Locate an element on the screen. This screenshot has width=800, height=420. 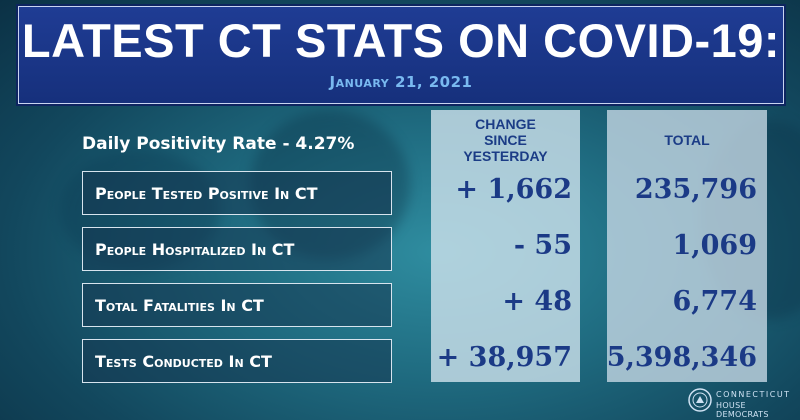
stat-label-tests-conducted: Tests Conducted In CT is located at coordinates (237, 361).